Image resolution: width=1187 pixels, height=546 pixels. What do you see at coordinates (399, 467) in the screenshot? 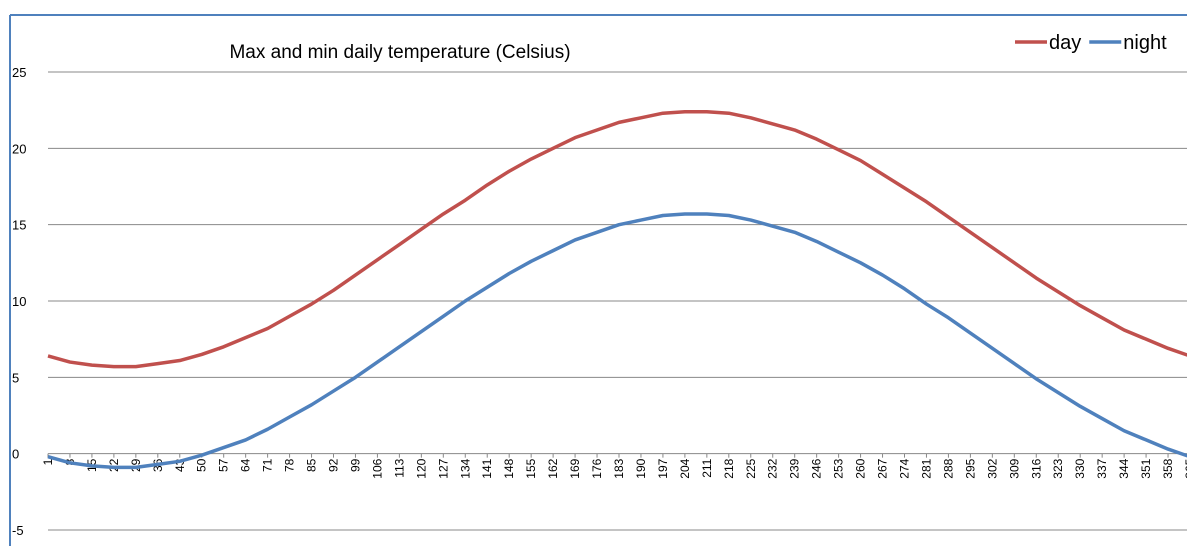
I see `x-tick-label: 113` at bounding box center [399, 467].